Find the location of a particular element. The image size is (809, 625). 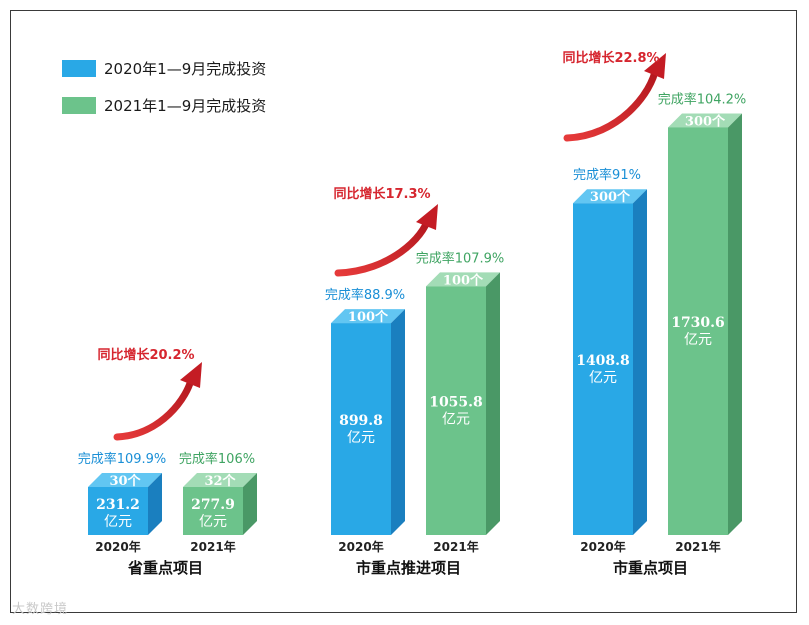

year-label-1-1: 2021年 is located at coordinates (455, 546).